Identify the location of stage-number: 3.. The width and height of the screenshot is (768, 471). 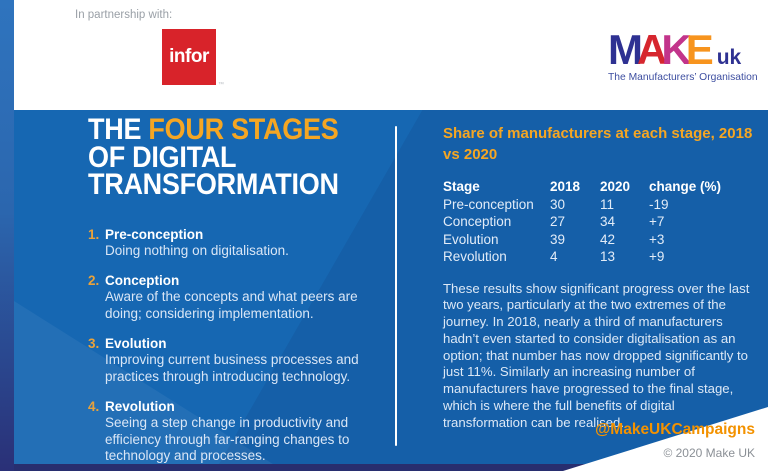
(94, 344).